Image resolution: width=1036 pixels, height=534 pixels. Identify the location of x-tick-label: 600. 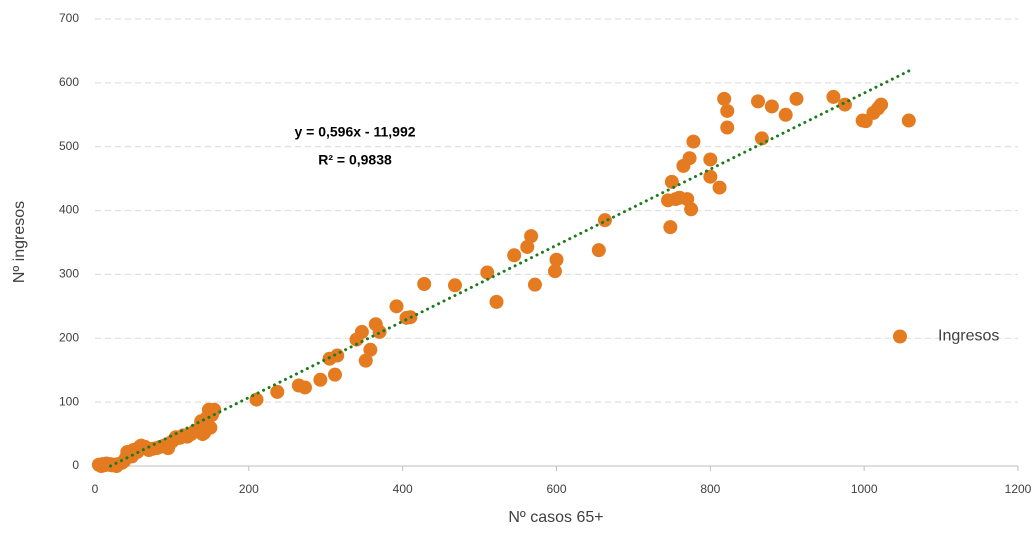
(556, 489).